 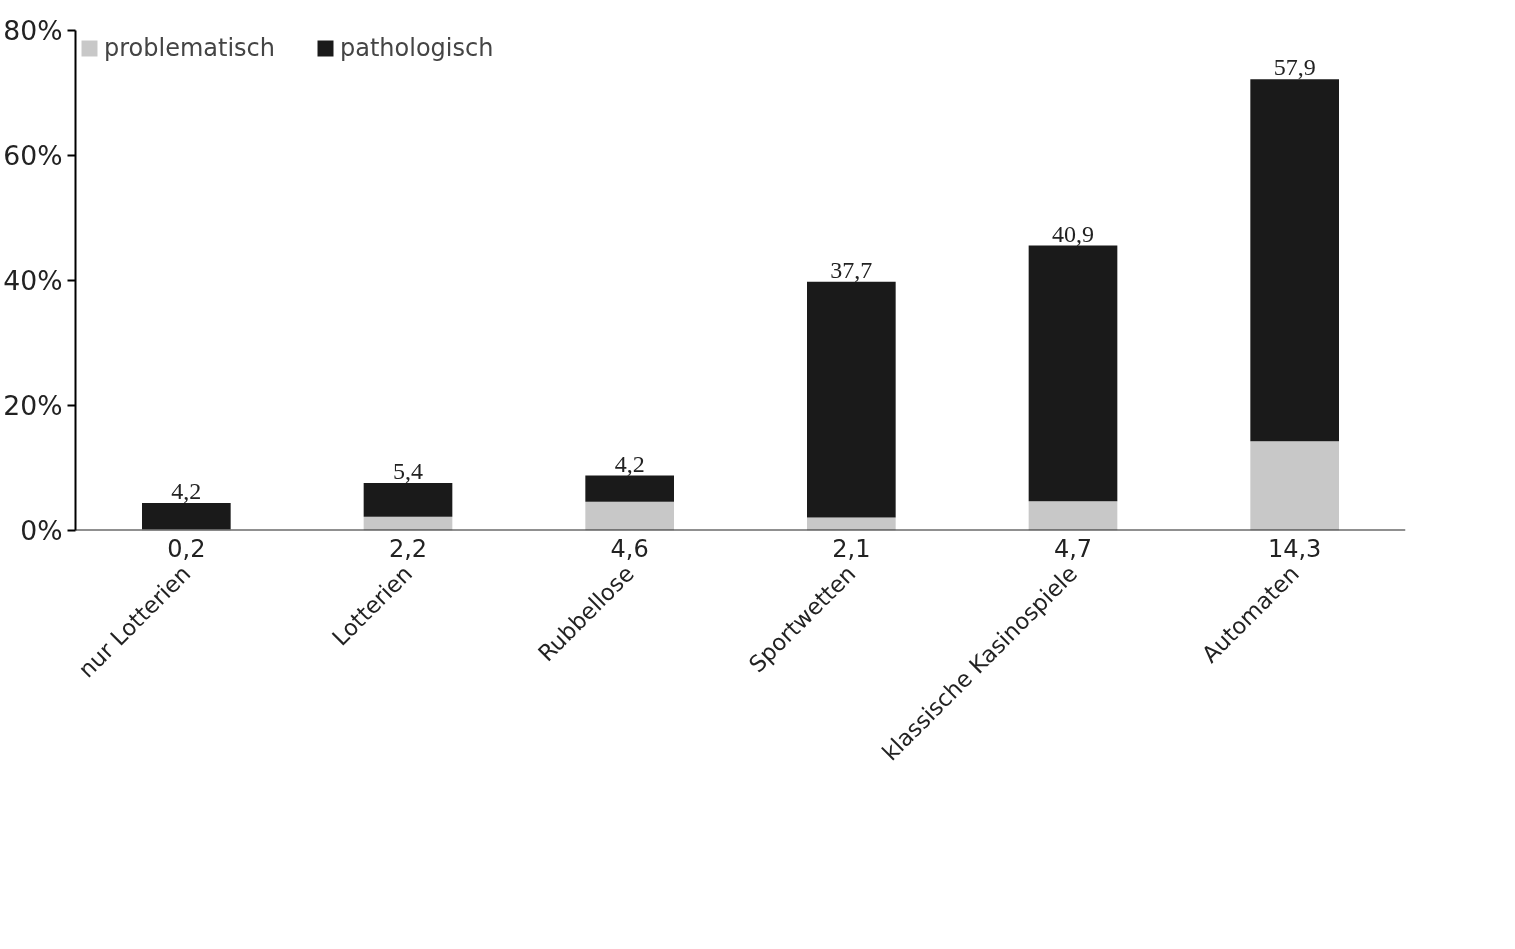 I want to click on data-label: 4,6, so click(x=629, y=548).